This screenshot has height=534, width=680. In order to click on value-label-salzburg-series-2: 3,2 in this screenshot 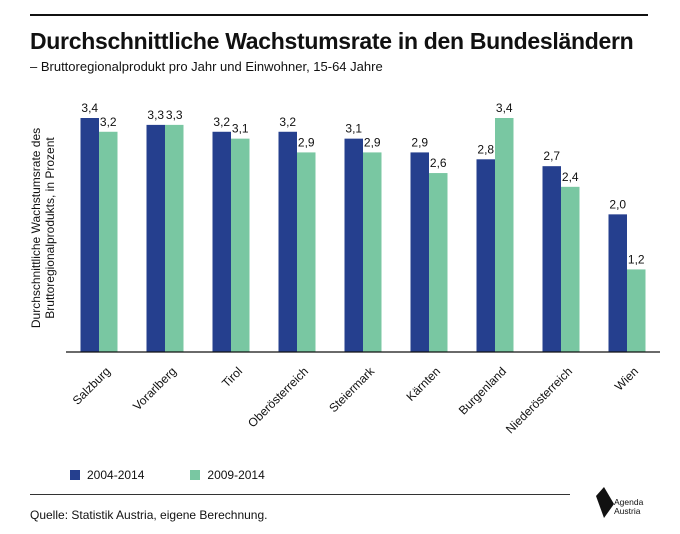, I will do `click(108, 122)`.